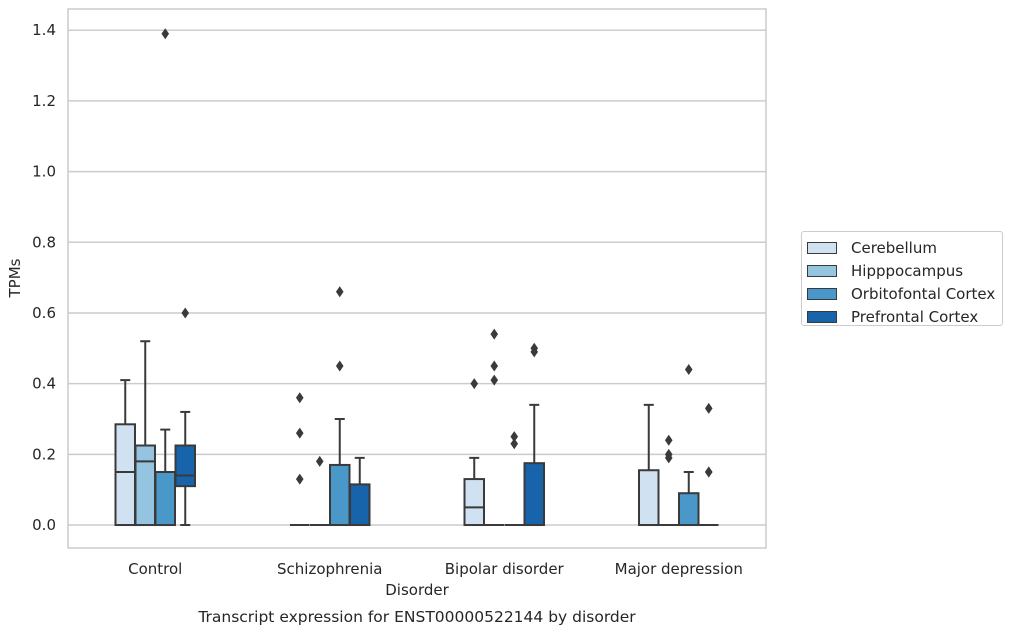 The image size is (1014, 634). I want to click on x-tick-label: Control, so click(155, 569).